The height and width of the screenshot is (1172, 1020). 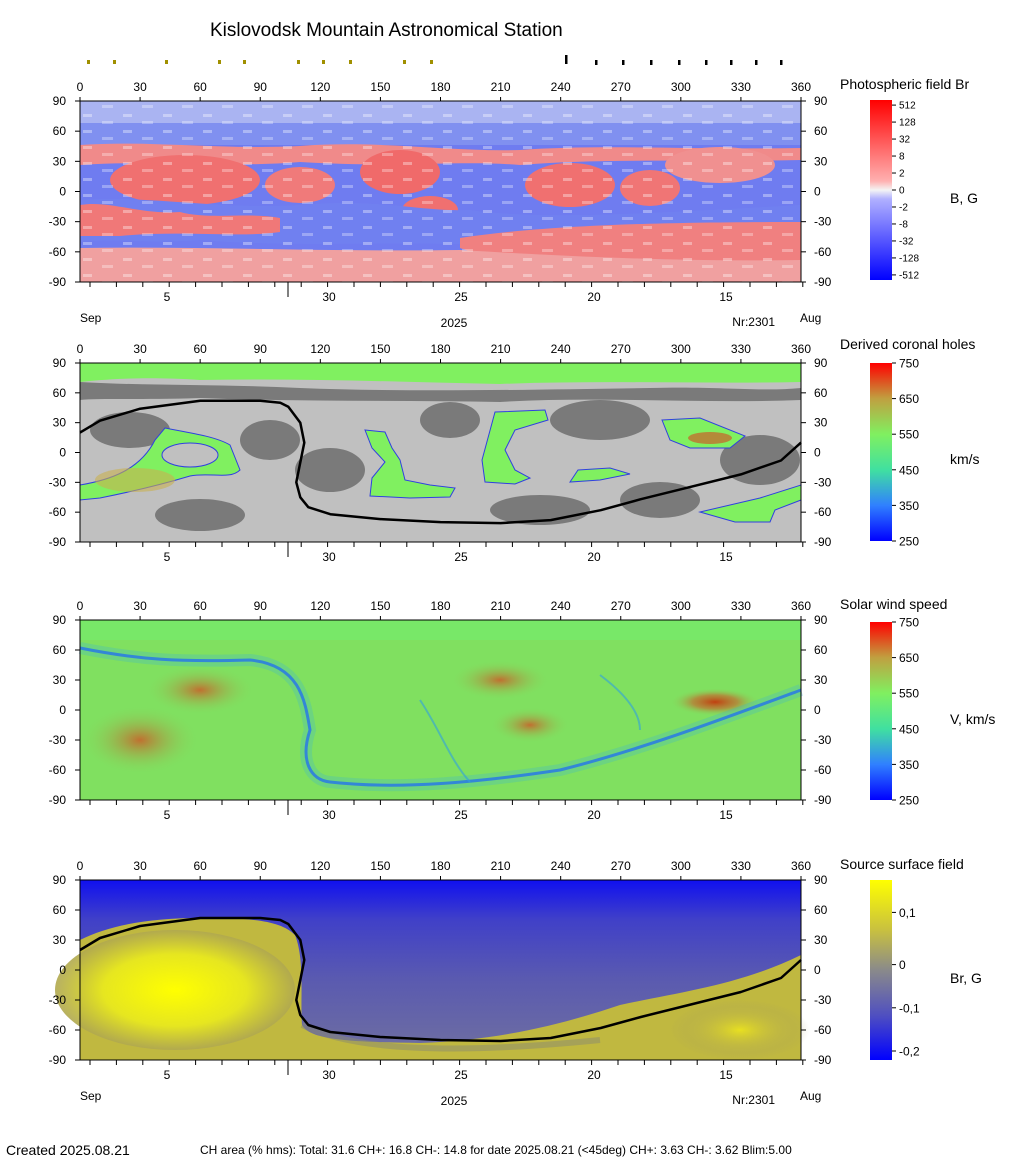 What do you see at coordinates (902, 157) in the screenshot?
I see `colorbar-tick-label: 8` at bounding box center [902, 157].